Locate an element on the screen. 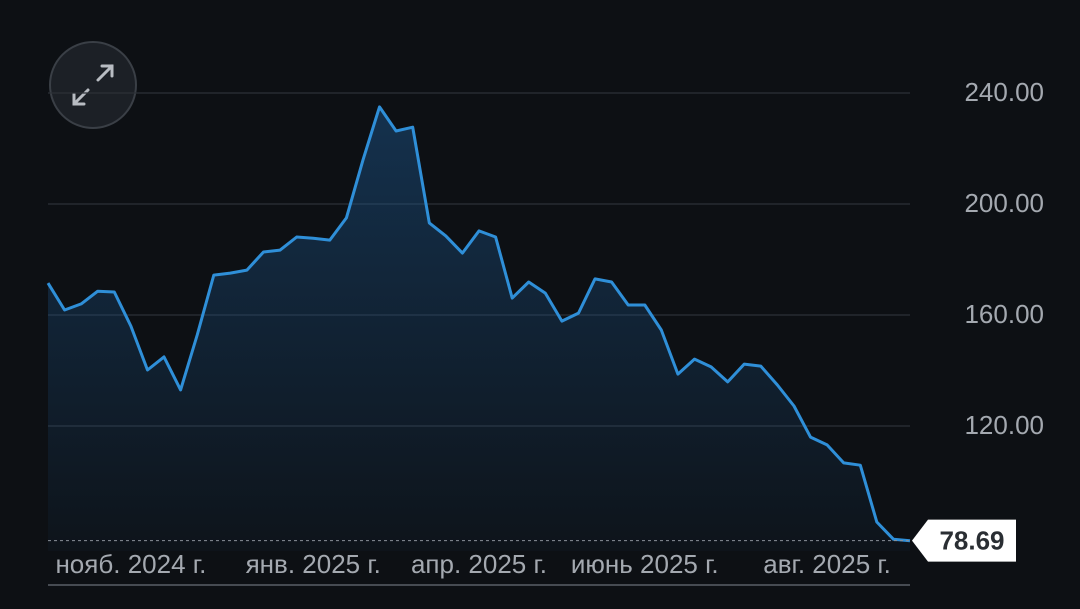  expand-circle is located at coordinates (93, 85).